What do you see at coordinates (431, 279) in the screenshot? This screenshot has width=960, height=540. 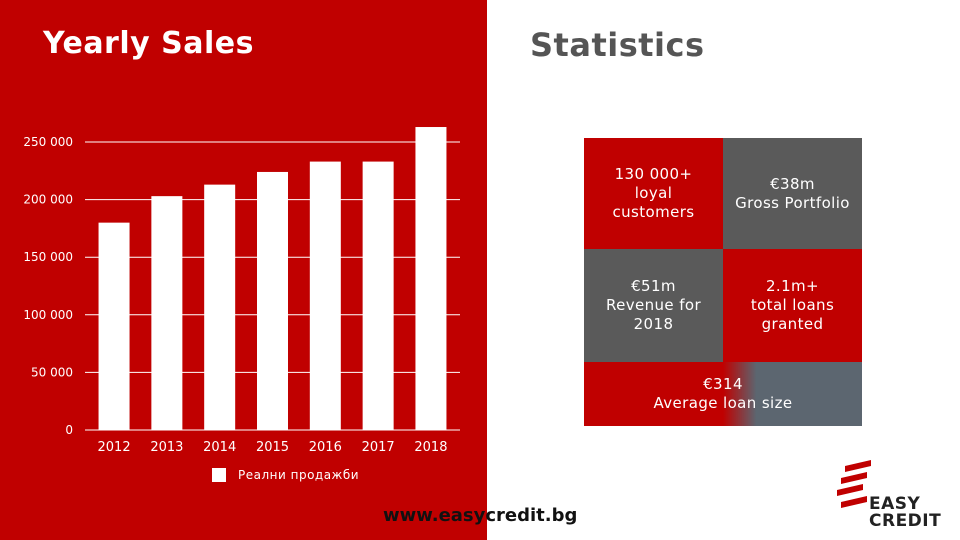 I see `bar-2018` at bounding box center [431, 279].